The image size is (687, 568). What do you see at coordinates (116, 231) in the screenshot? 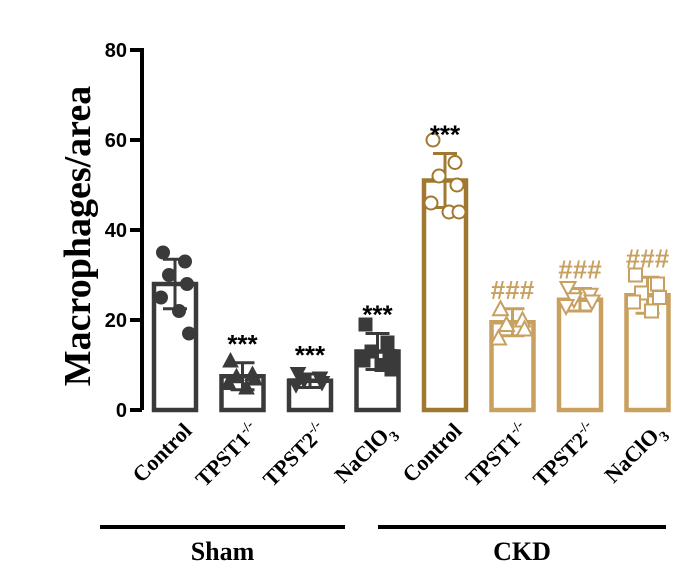
I see `y-tick-label: 40` at bounding box center [116, 231].